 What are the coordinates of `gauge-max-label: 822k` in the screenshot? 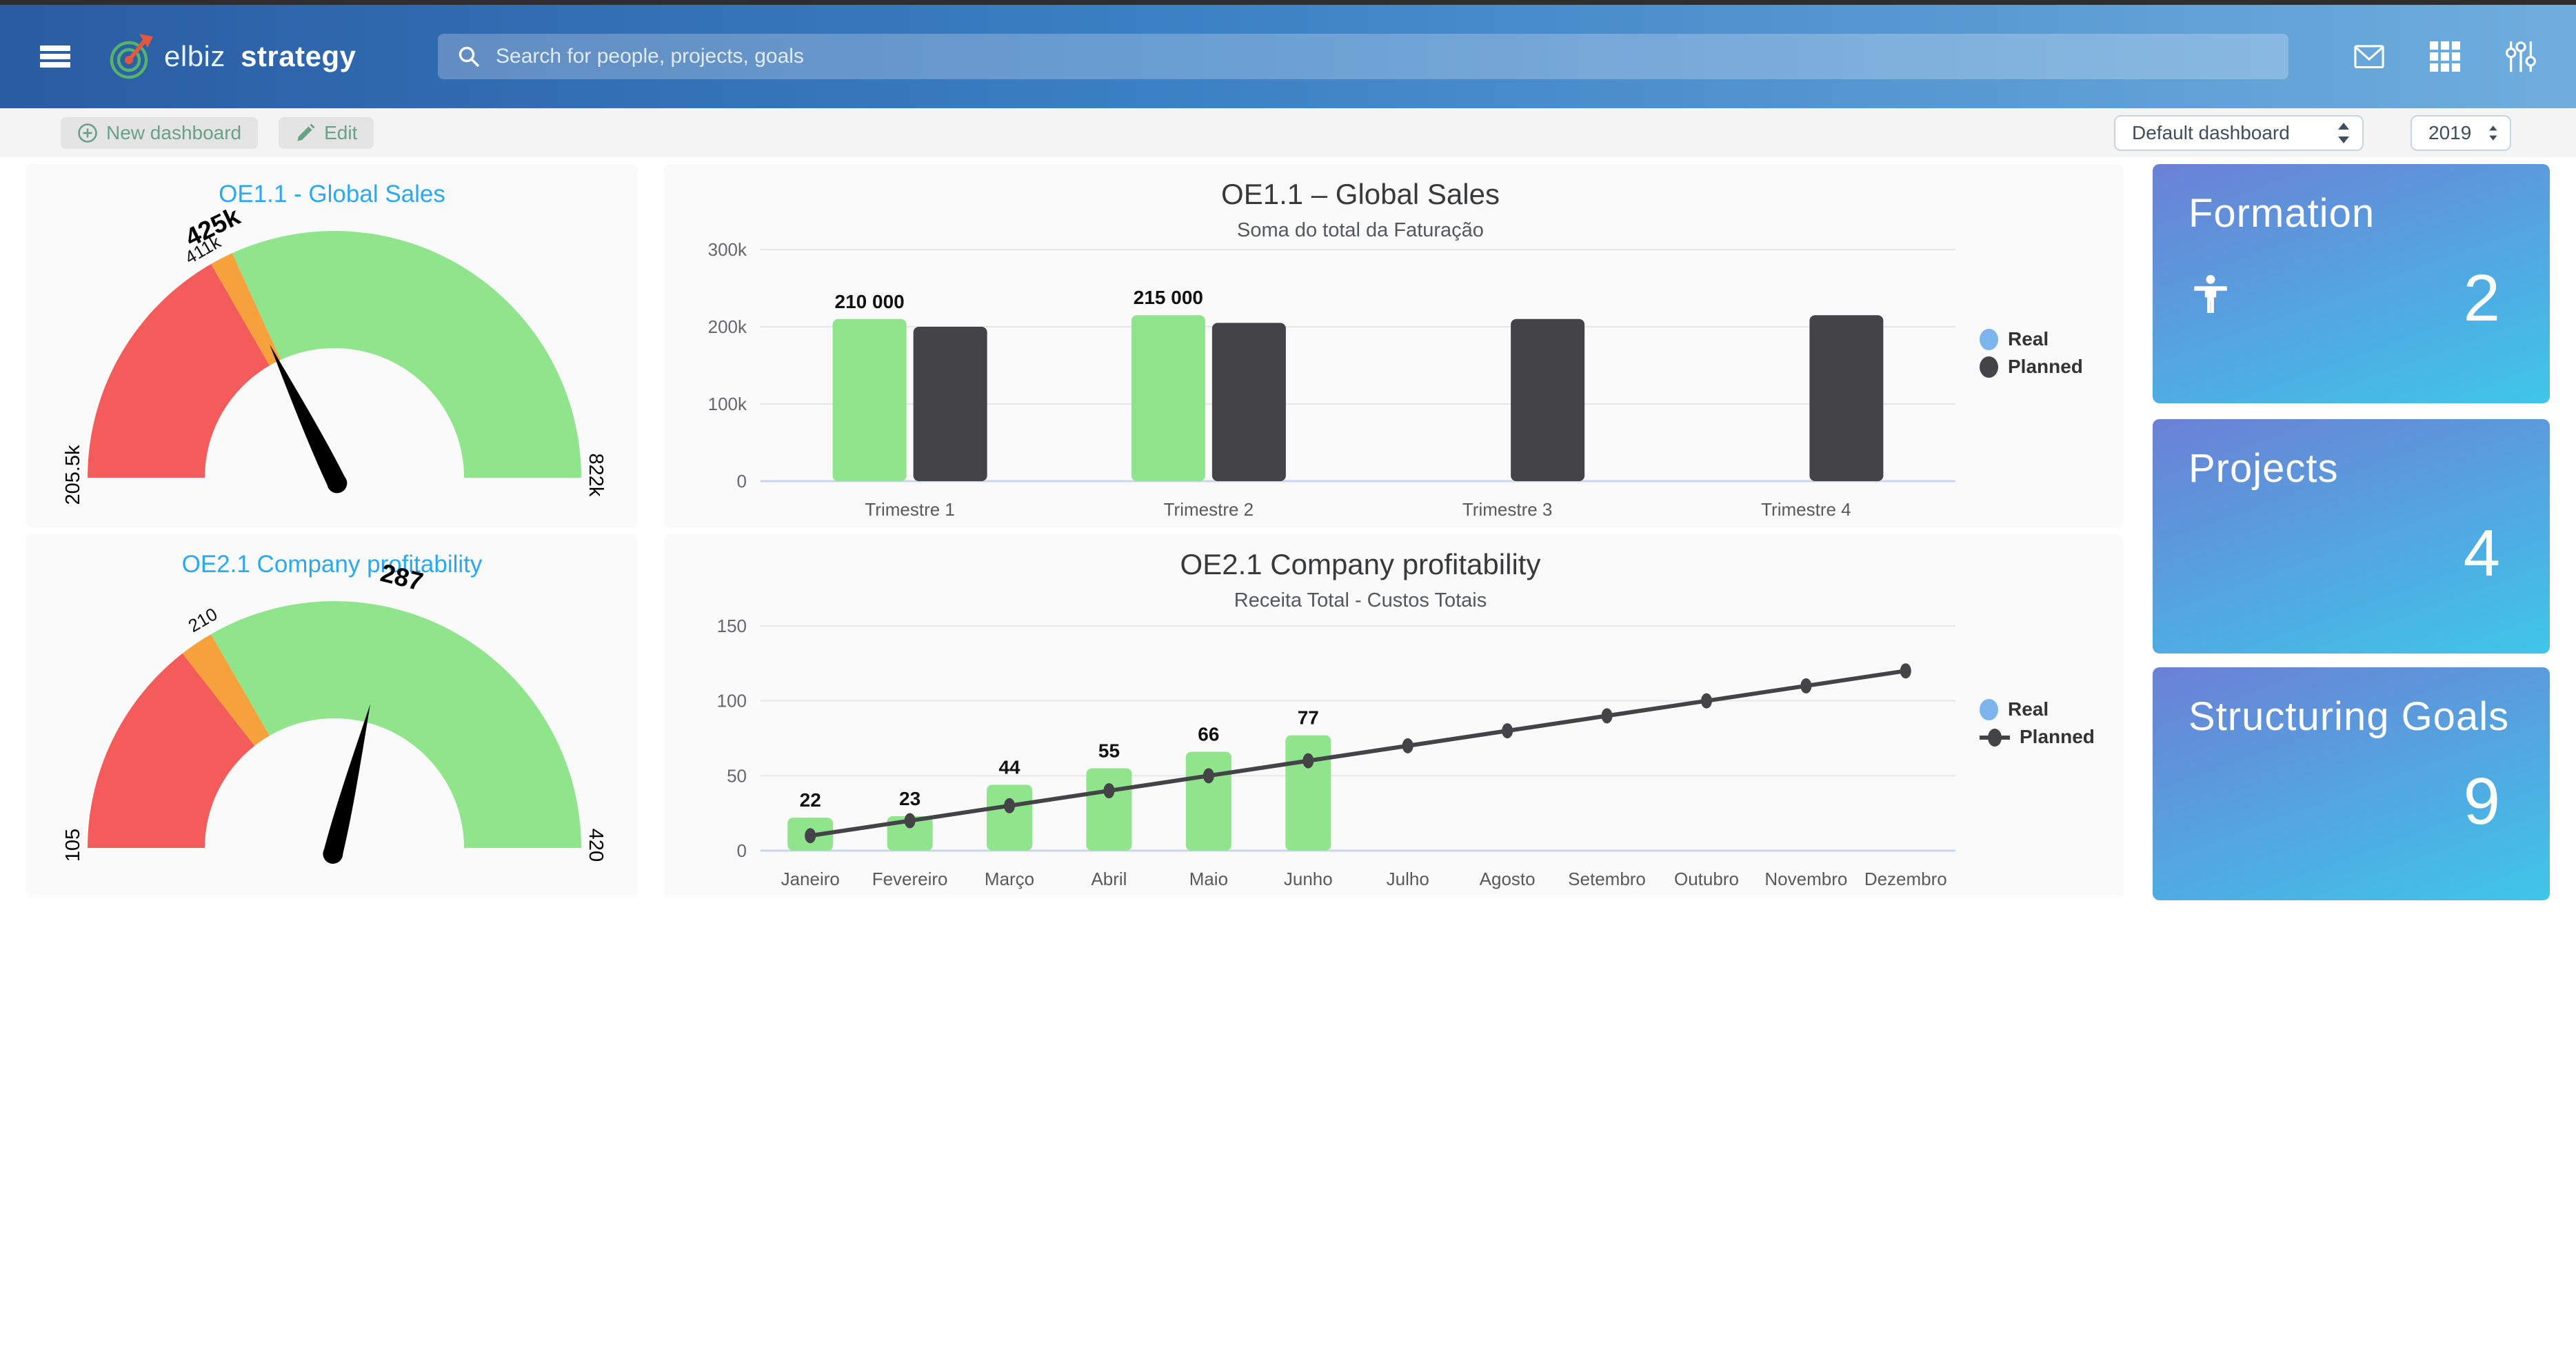 It's located at (596, 475).